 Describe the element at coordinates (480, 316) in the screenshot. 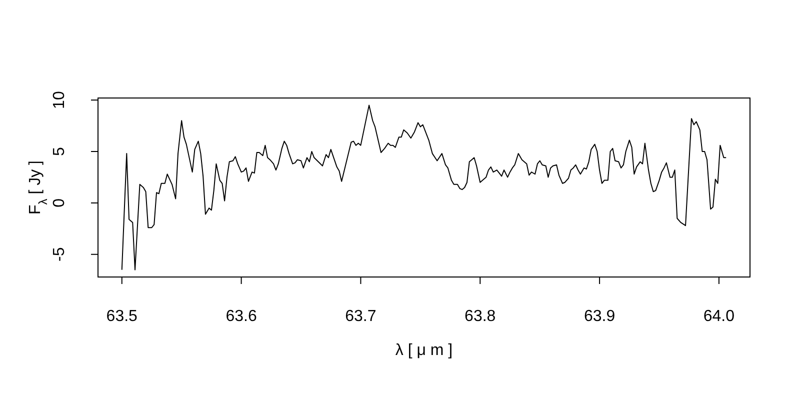

I see `x-tick-label: 63.8` at that location.